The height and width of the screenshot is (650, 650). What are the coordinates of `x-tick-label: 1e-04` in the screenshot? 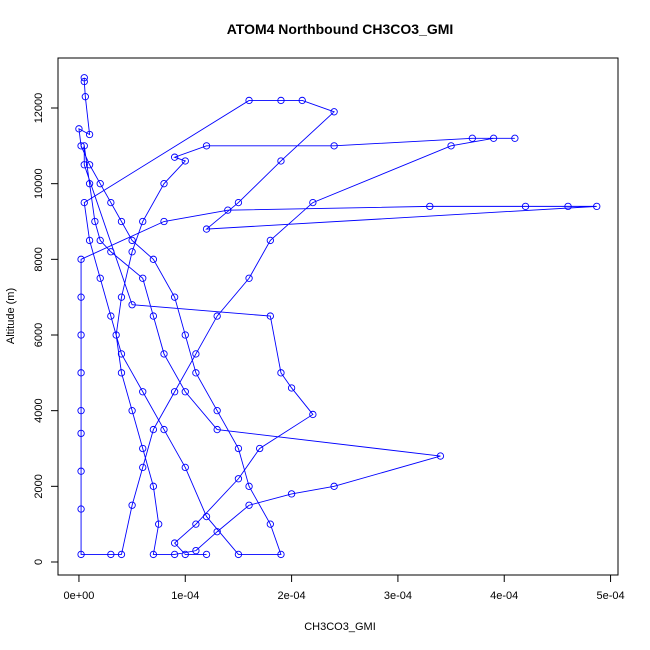 It's located at (185, 596).